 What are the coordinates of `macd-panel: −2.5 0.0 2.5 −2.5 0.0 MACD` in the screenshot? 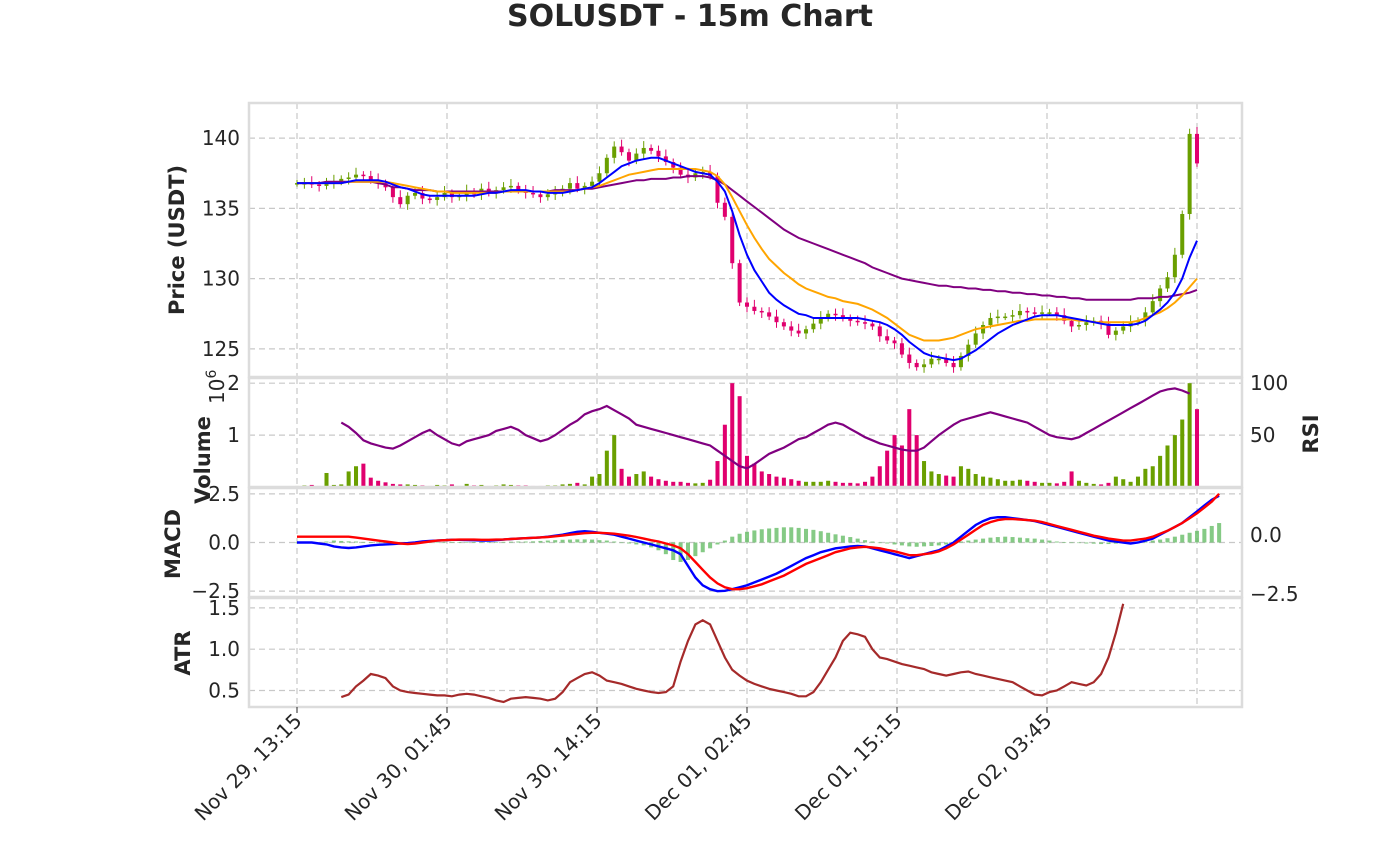 It's located at (730, 544).